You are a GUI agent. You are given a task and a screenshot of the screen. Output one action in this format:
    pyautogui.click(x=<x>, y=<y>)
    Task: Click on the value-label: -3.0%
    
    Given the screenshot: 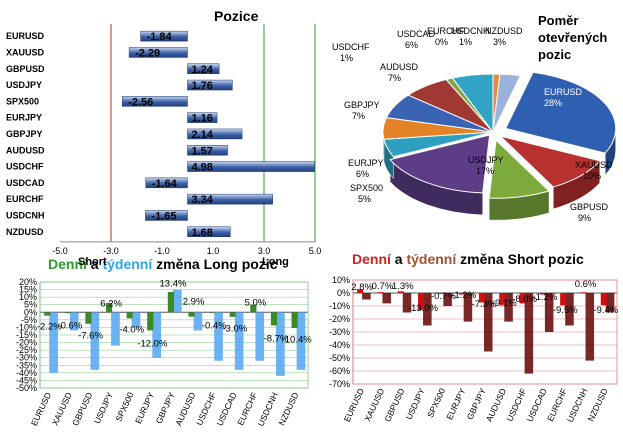 What is the action you would take?
    pyautogui.click(x=234, y=328)
    